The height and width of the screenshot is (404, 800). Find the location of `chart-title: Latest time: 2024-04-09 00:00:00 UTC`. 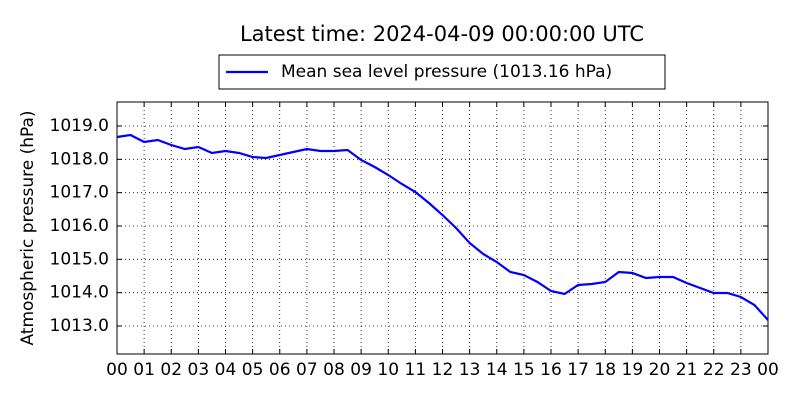

chart-title: Latest time: 2024-04-09 00:00:00 UTC is located at coordinates (442, 34).